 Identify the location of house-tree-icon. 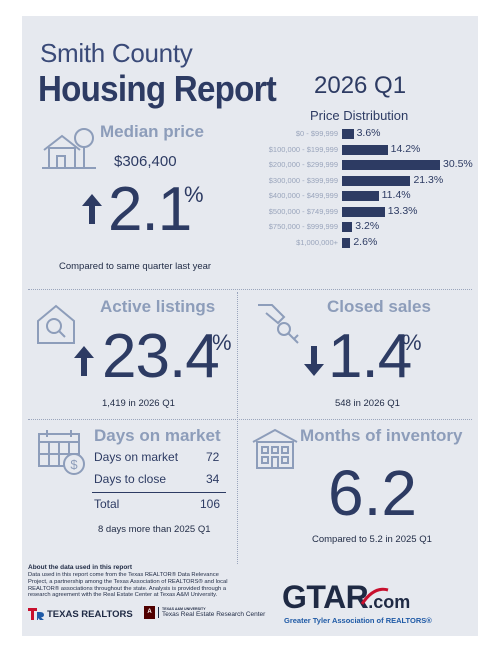
(69, 149).